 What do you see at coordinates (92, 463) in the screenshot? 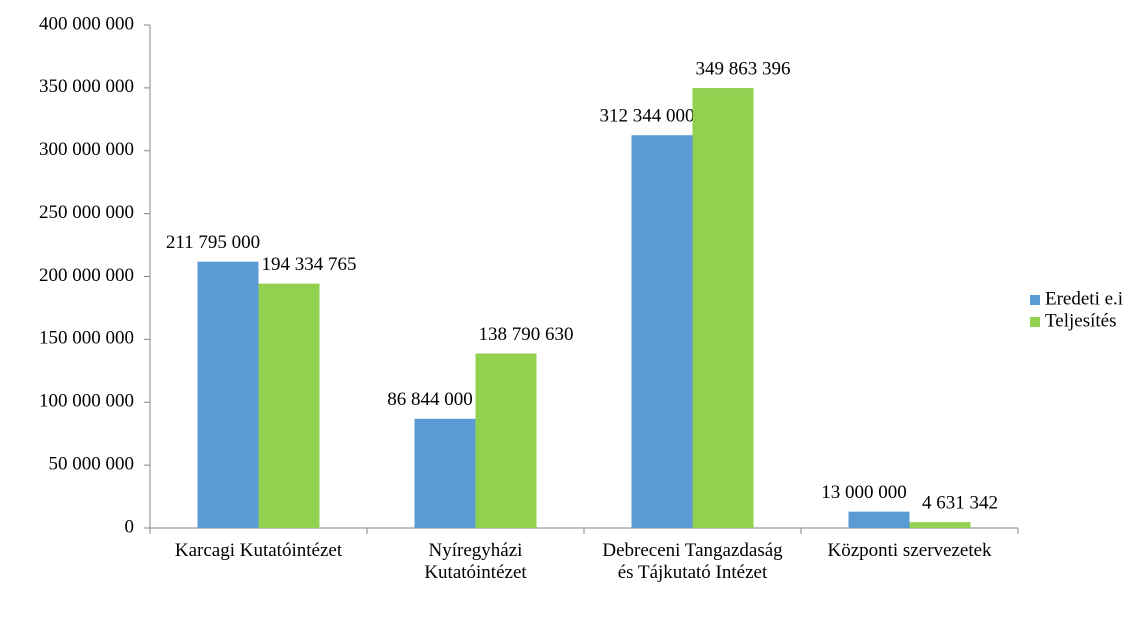
I see `y-tick-label: 50 000 000` at bounding box center [92, 463].